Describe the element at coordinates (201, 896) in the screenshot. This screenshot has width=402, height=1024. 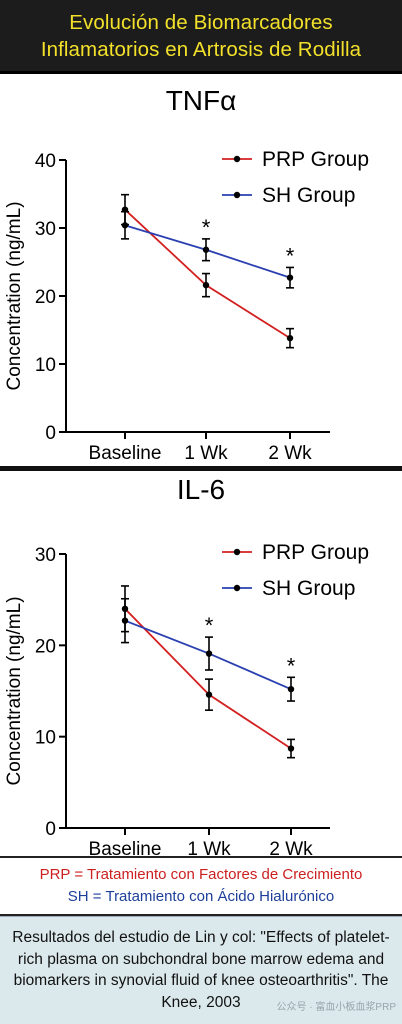
I see `sh-definition: SH = Tratamiento con Ácido Hialurónico` at that location.